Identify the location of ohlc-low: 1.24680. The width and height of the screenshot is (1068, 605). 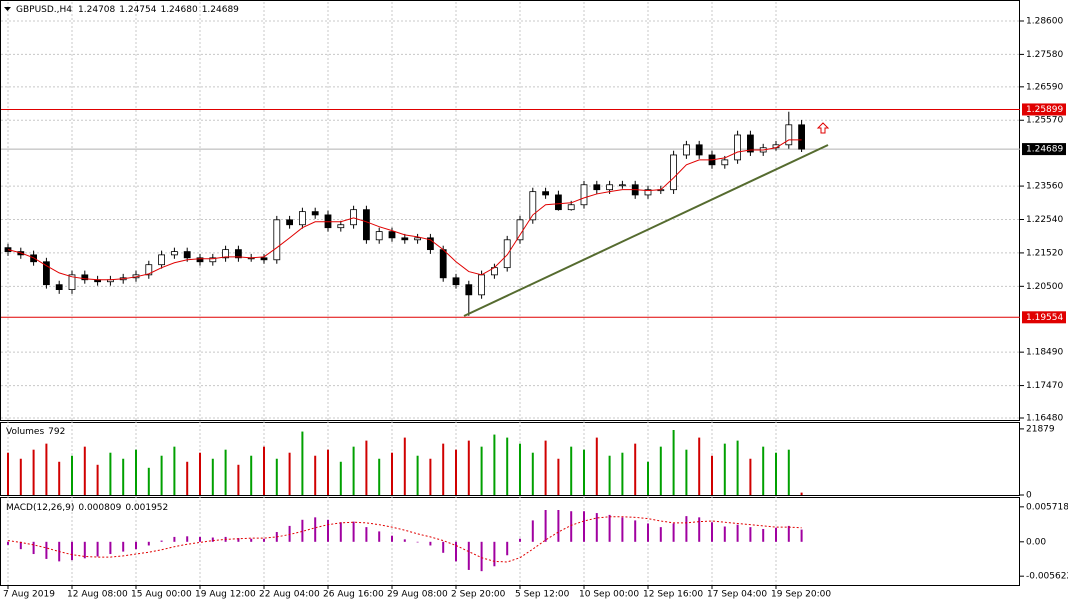
(178, 10).